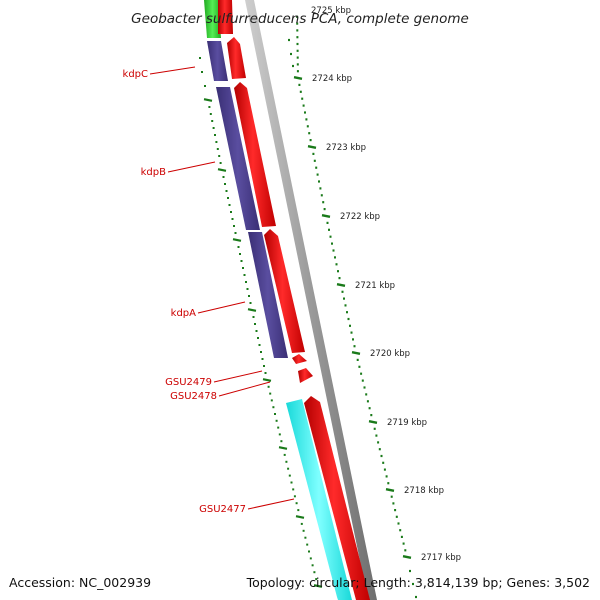 This screenshot has width=600, height=600. I want to click on GSU2477-gene-arrow, so click(319, 499).